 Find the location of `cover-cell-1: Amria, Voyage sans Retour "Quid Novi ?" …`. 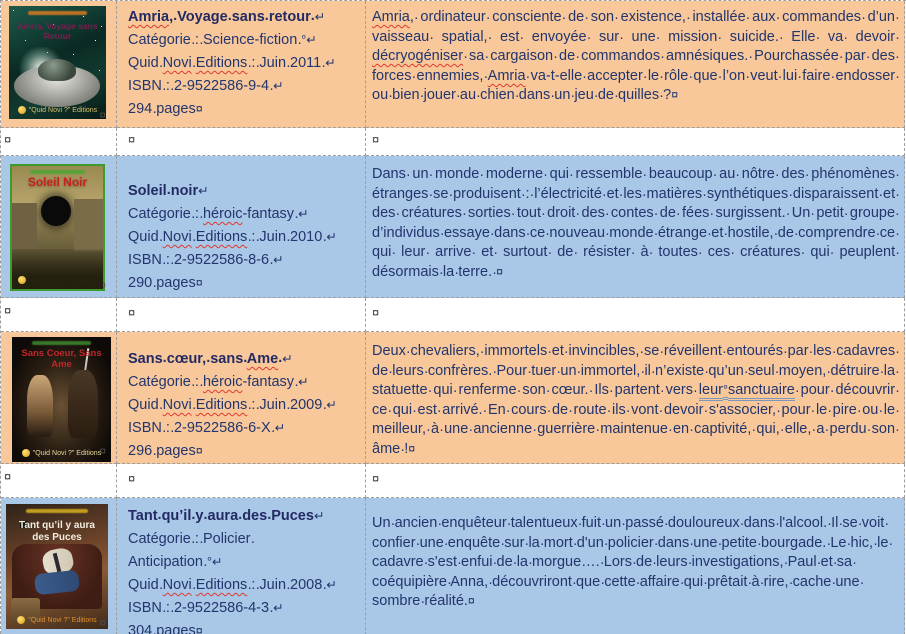

cover-cell-1: Amria, Voyage sans Retour "Quid Novi ?" … is located at coordinates (59, 64).